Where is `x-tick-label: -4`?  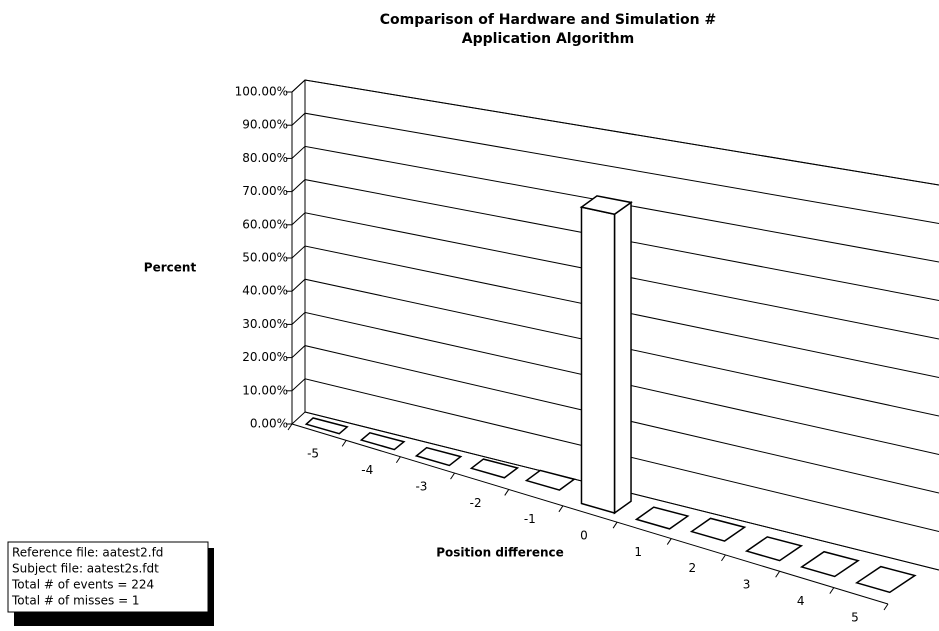 x-tick-label: -4 is located at coordinates (367, 470).